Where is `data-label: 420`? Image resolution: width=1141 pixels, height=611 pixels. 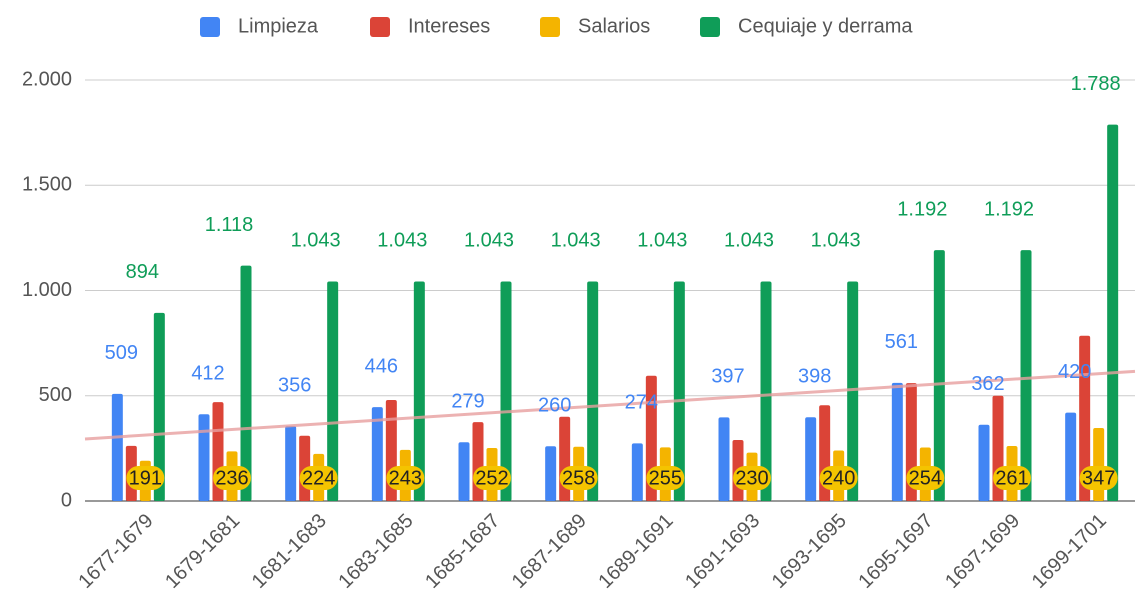 data-label: 420 is located at coordinates (1074, 372).